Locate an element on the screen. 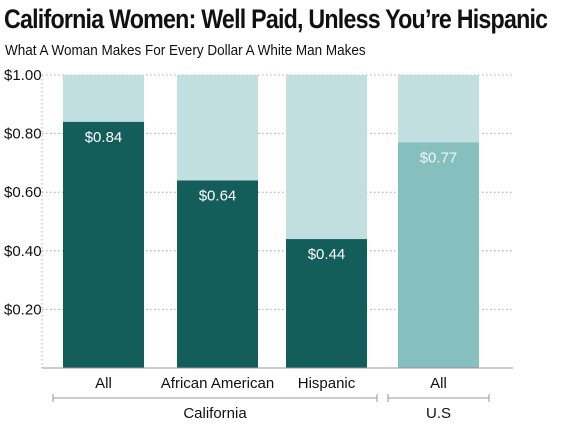  category-labels: All African American Hispanic All is located at coordinates (271, 383).